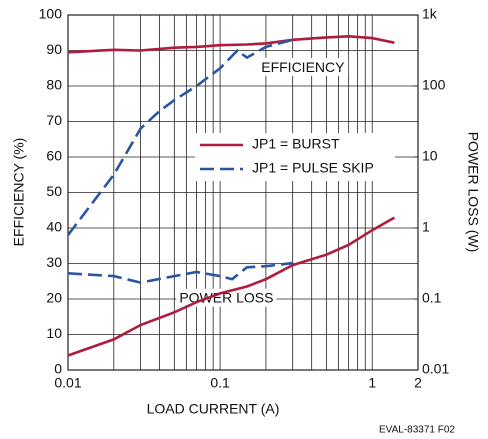  I want to click on annotation: EFFICIENCY, so click(303, 67).